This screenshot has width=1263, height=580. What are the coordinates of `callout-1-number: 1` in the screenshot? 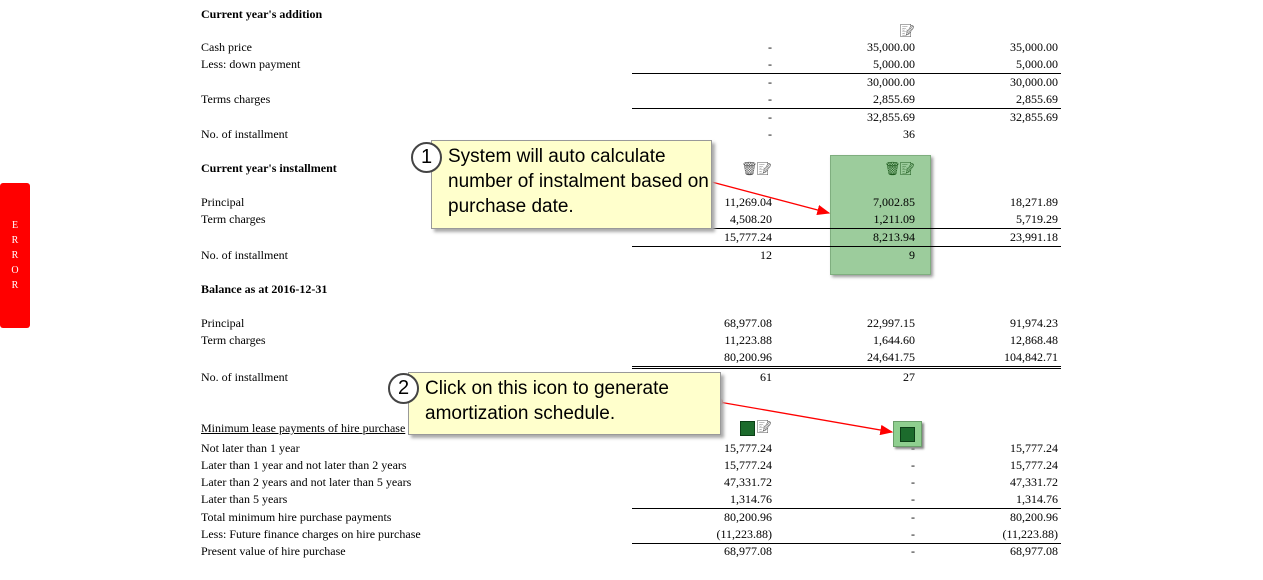 It's located at (426, 157).